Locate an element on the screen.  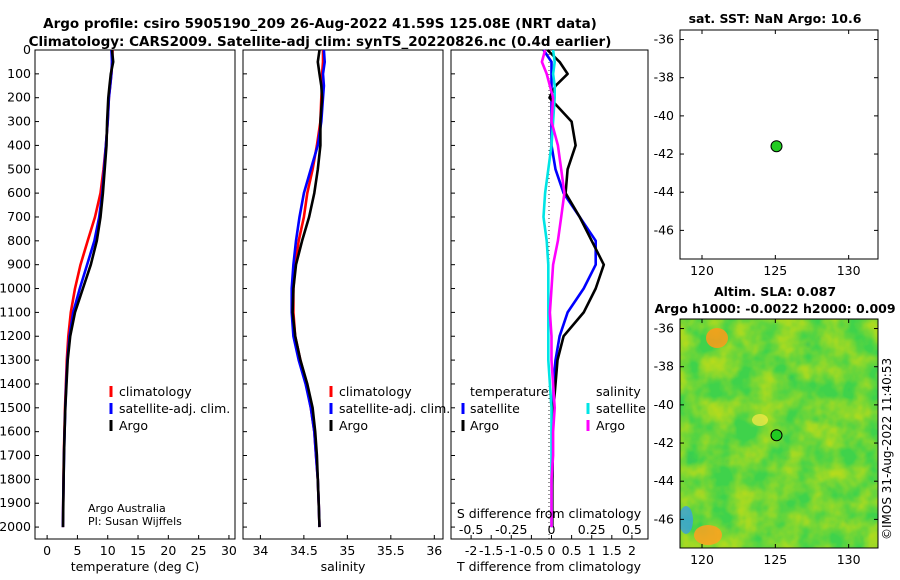
depth-tick-label: 1400 is located at coordinates (15, 383).